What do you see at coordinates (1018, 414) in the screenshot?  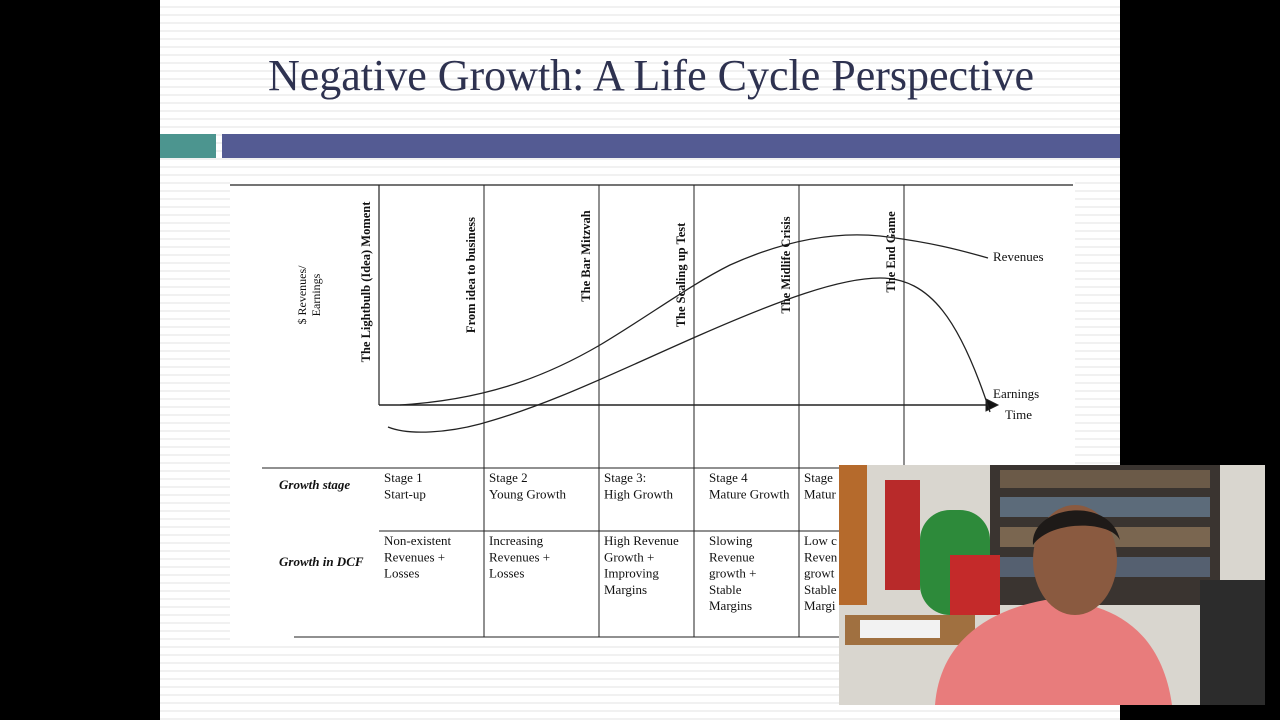 I see `x-axis-label: Time` at bounding box center [1018, 414].